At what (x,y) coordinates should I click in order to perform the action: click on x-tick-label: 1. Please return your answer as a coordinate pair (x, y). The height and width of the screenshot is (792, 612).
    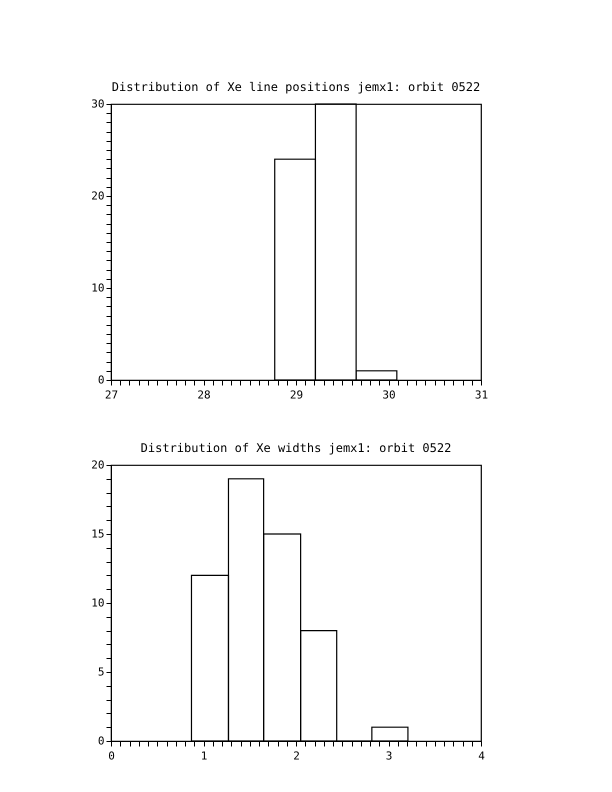
    Looking at the image, I should click on (204, 756).